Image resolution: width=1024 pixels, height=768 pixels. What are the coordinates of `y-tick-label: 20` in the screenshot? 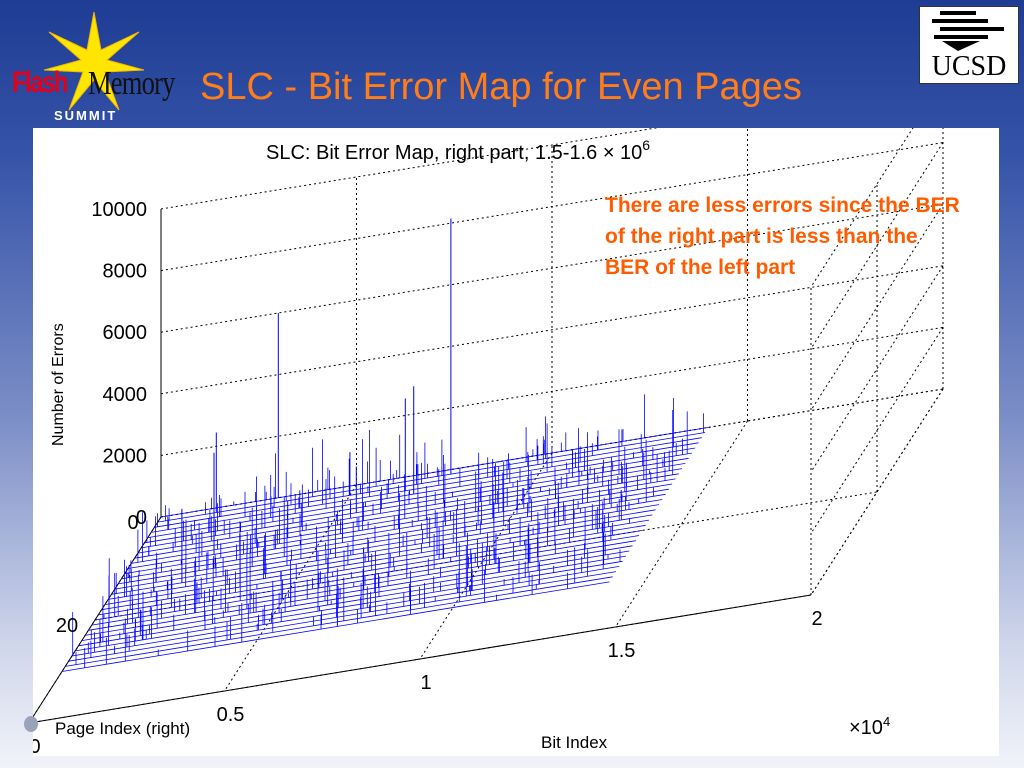 It's located at (67, 626).